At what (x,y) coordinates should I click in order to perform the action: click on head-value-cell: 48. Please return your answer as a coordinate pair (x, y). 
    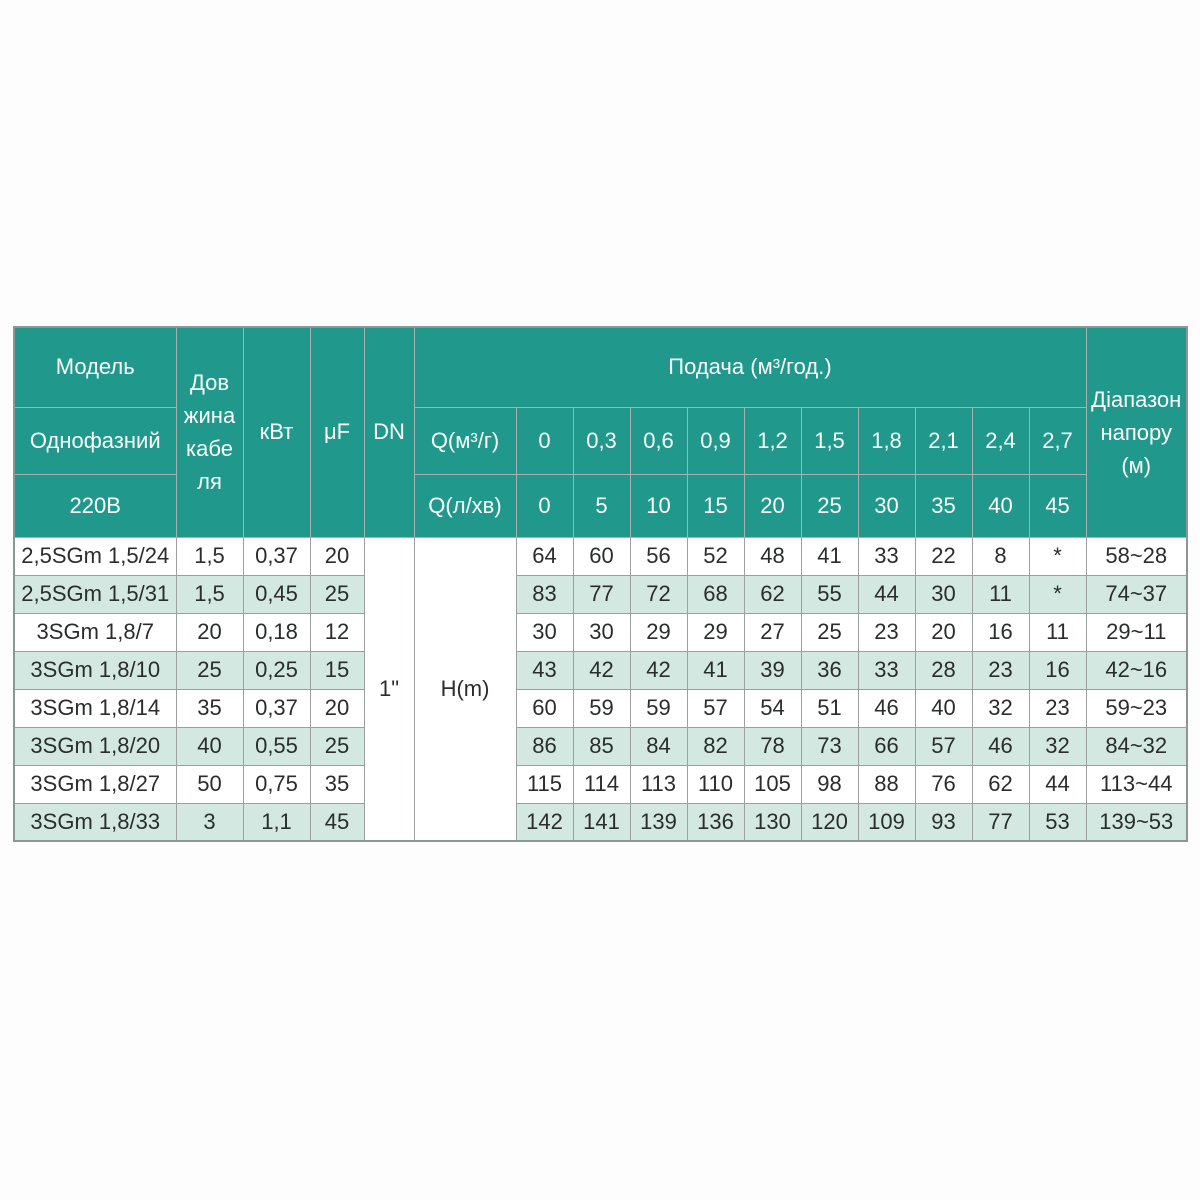
    Looking at the image, I should click on (772, 556).